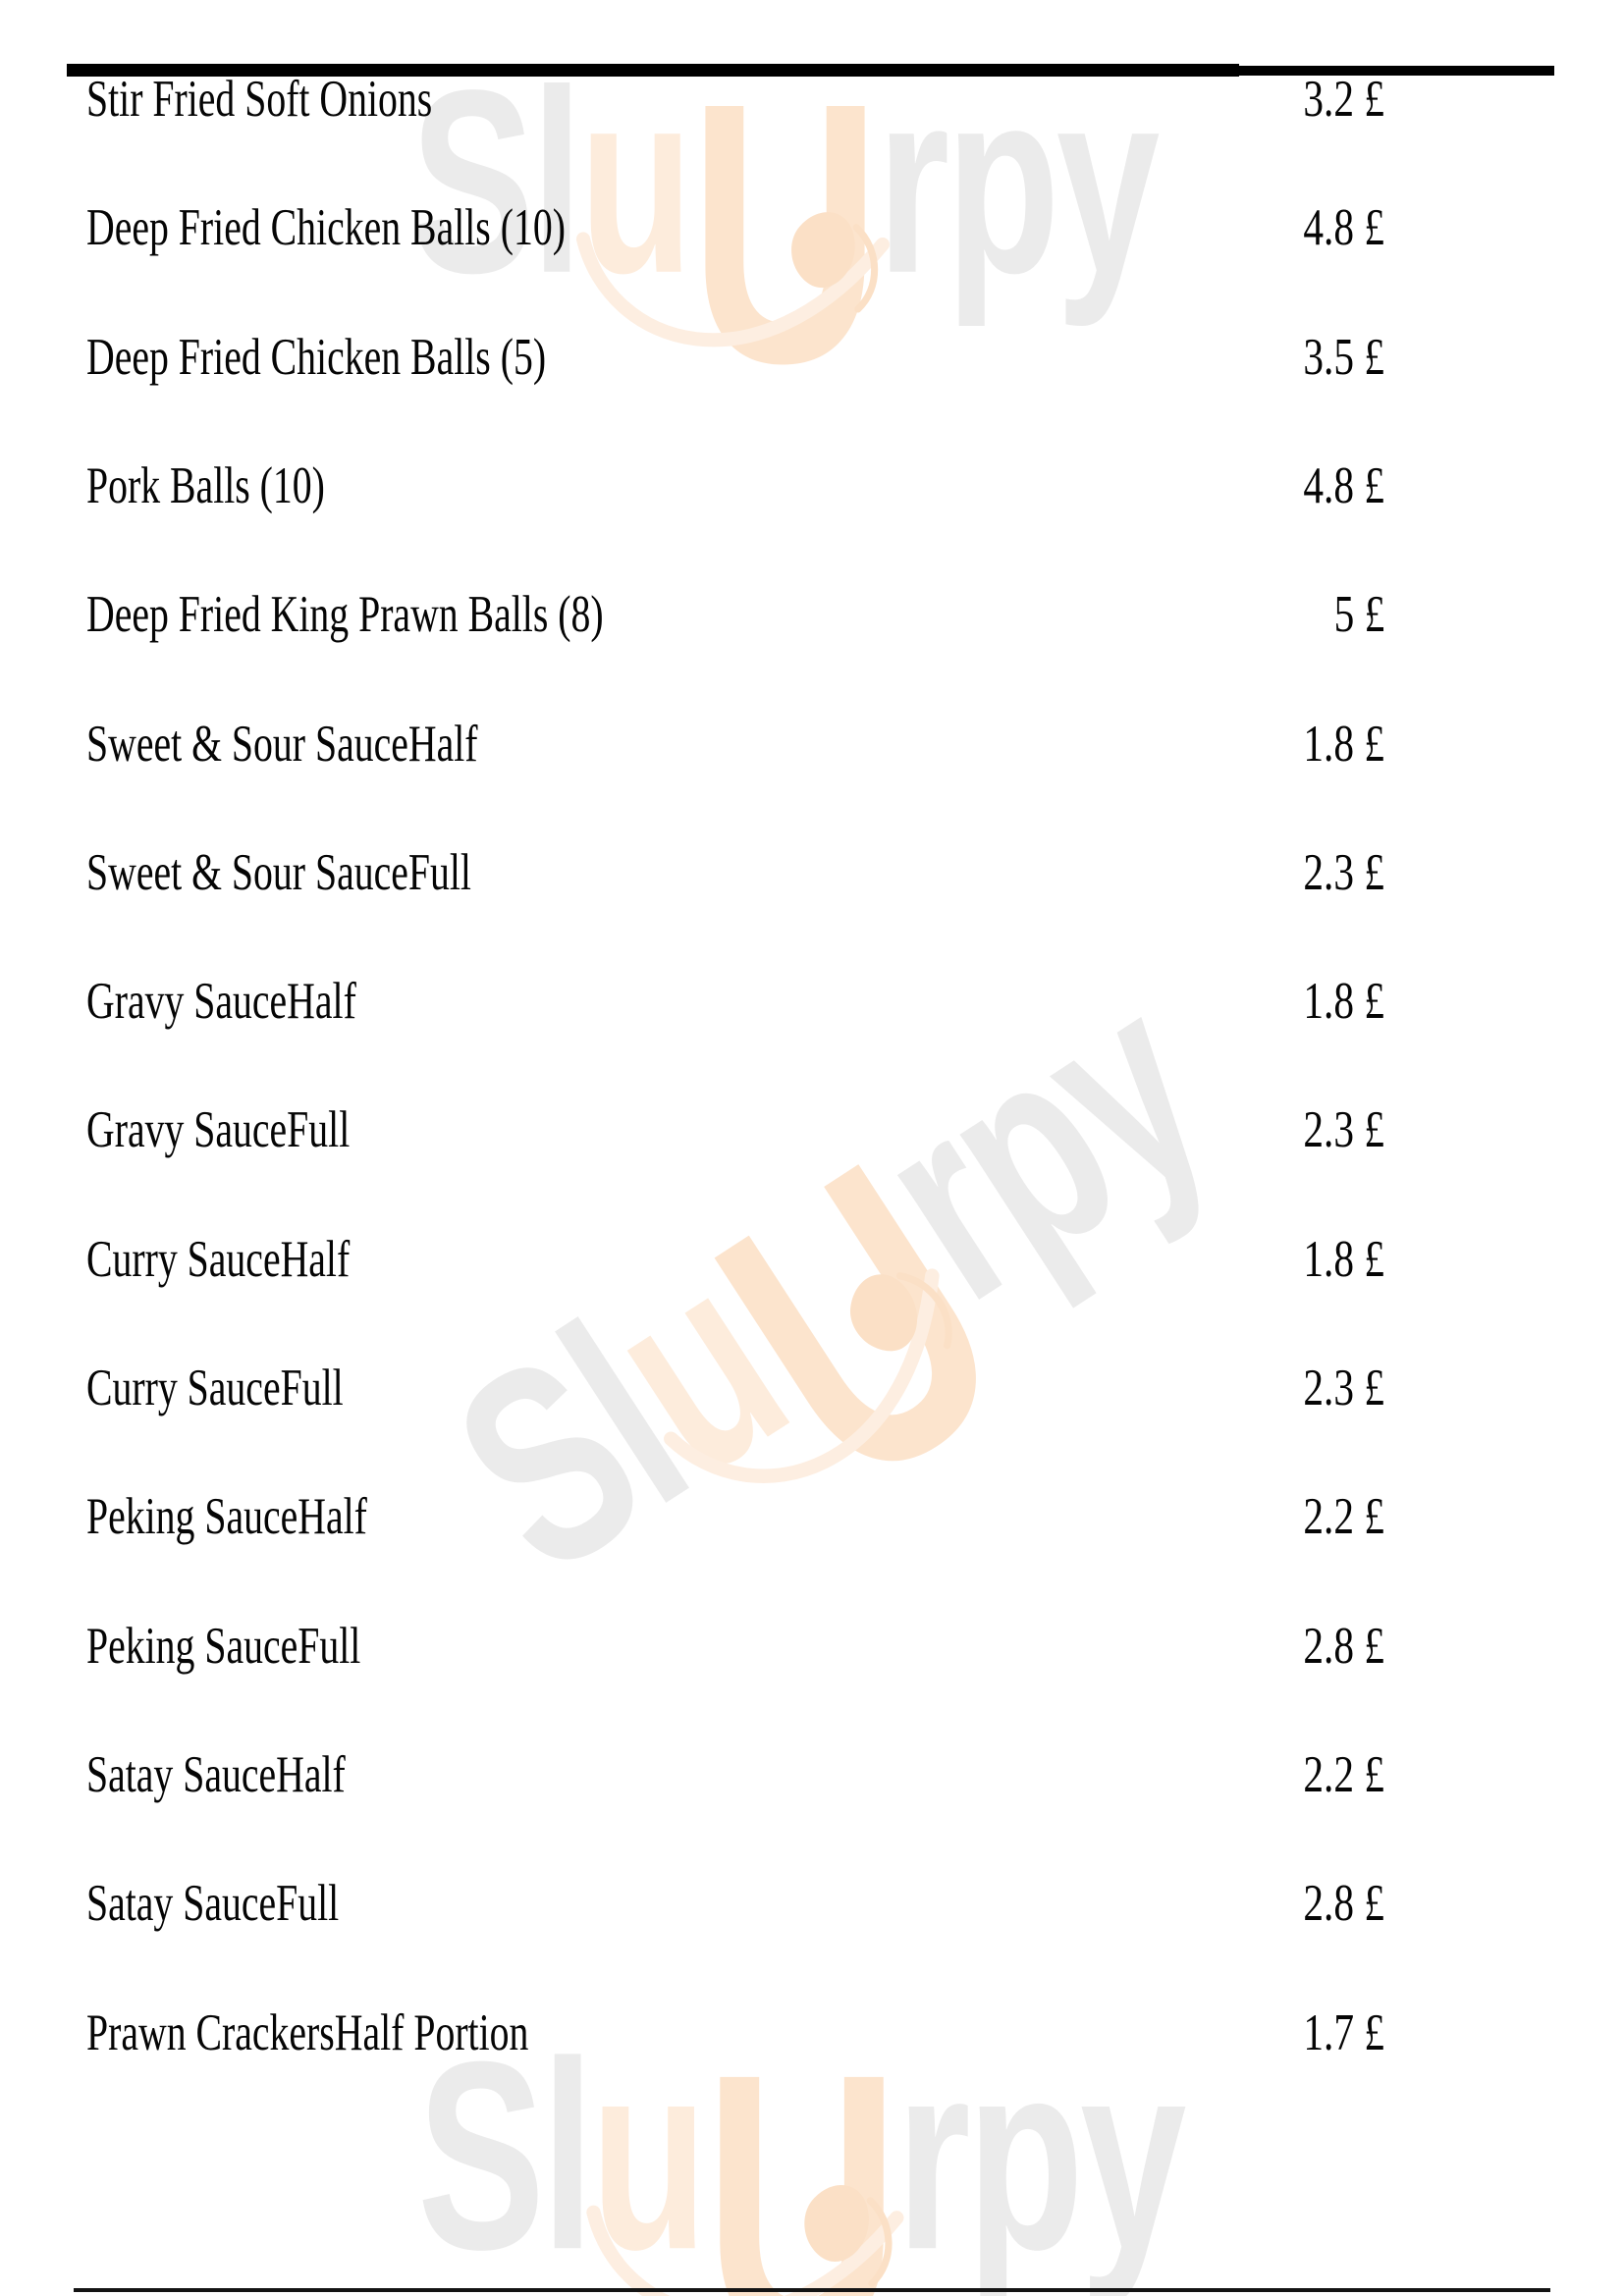 The image size is (1624, 2296). I want to click on menu-item-price: 3.2 £, so click(1343, 99).